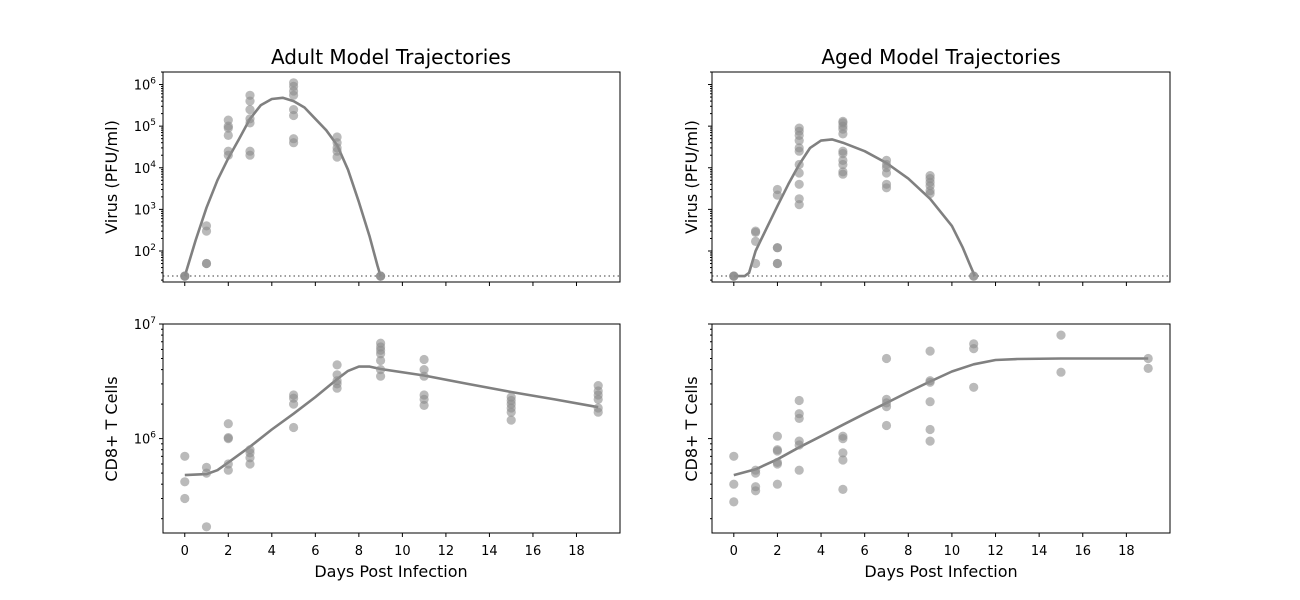 This screenshot has width=1300, height=600. Describe the element at coordinates (908, 551) in the screenshot. I see `x-tick-label: 8` at that location.